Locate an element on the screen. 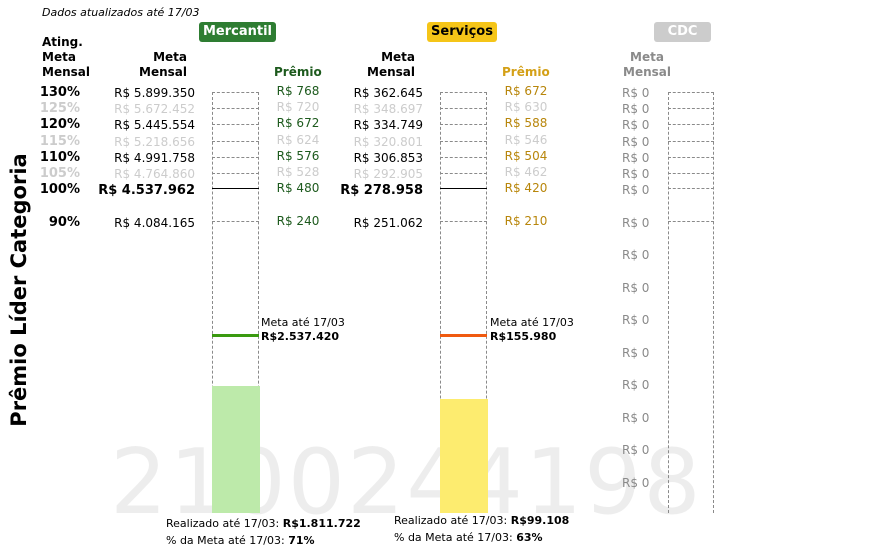 The width and height of the screenshot is (893, 555). updated-note: Dados atualizados até 17/03 is located at coordinates (121, 12).